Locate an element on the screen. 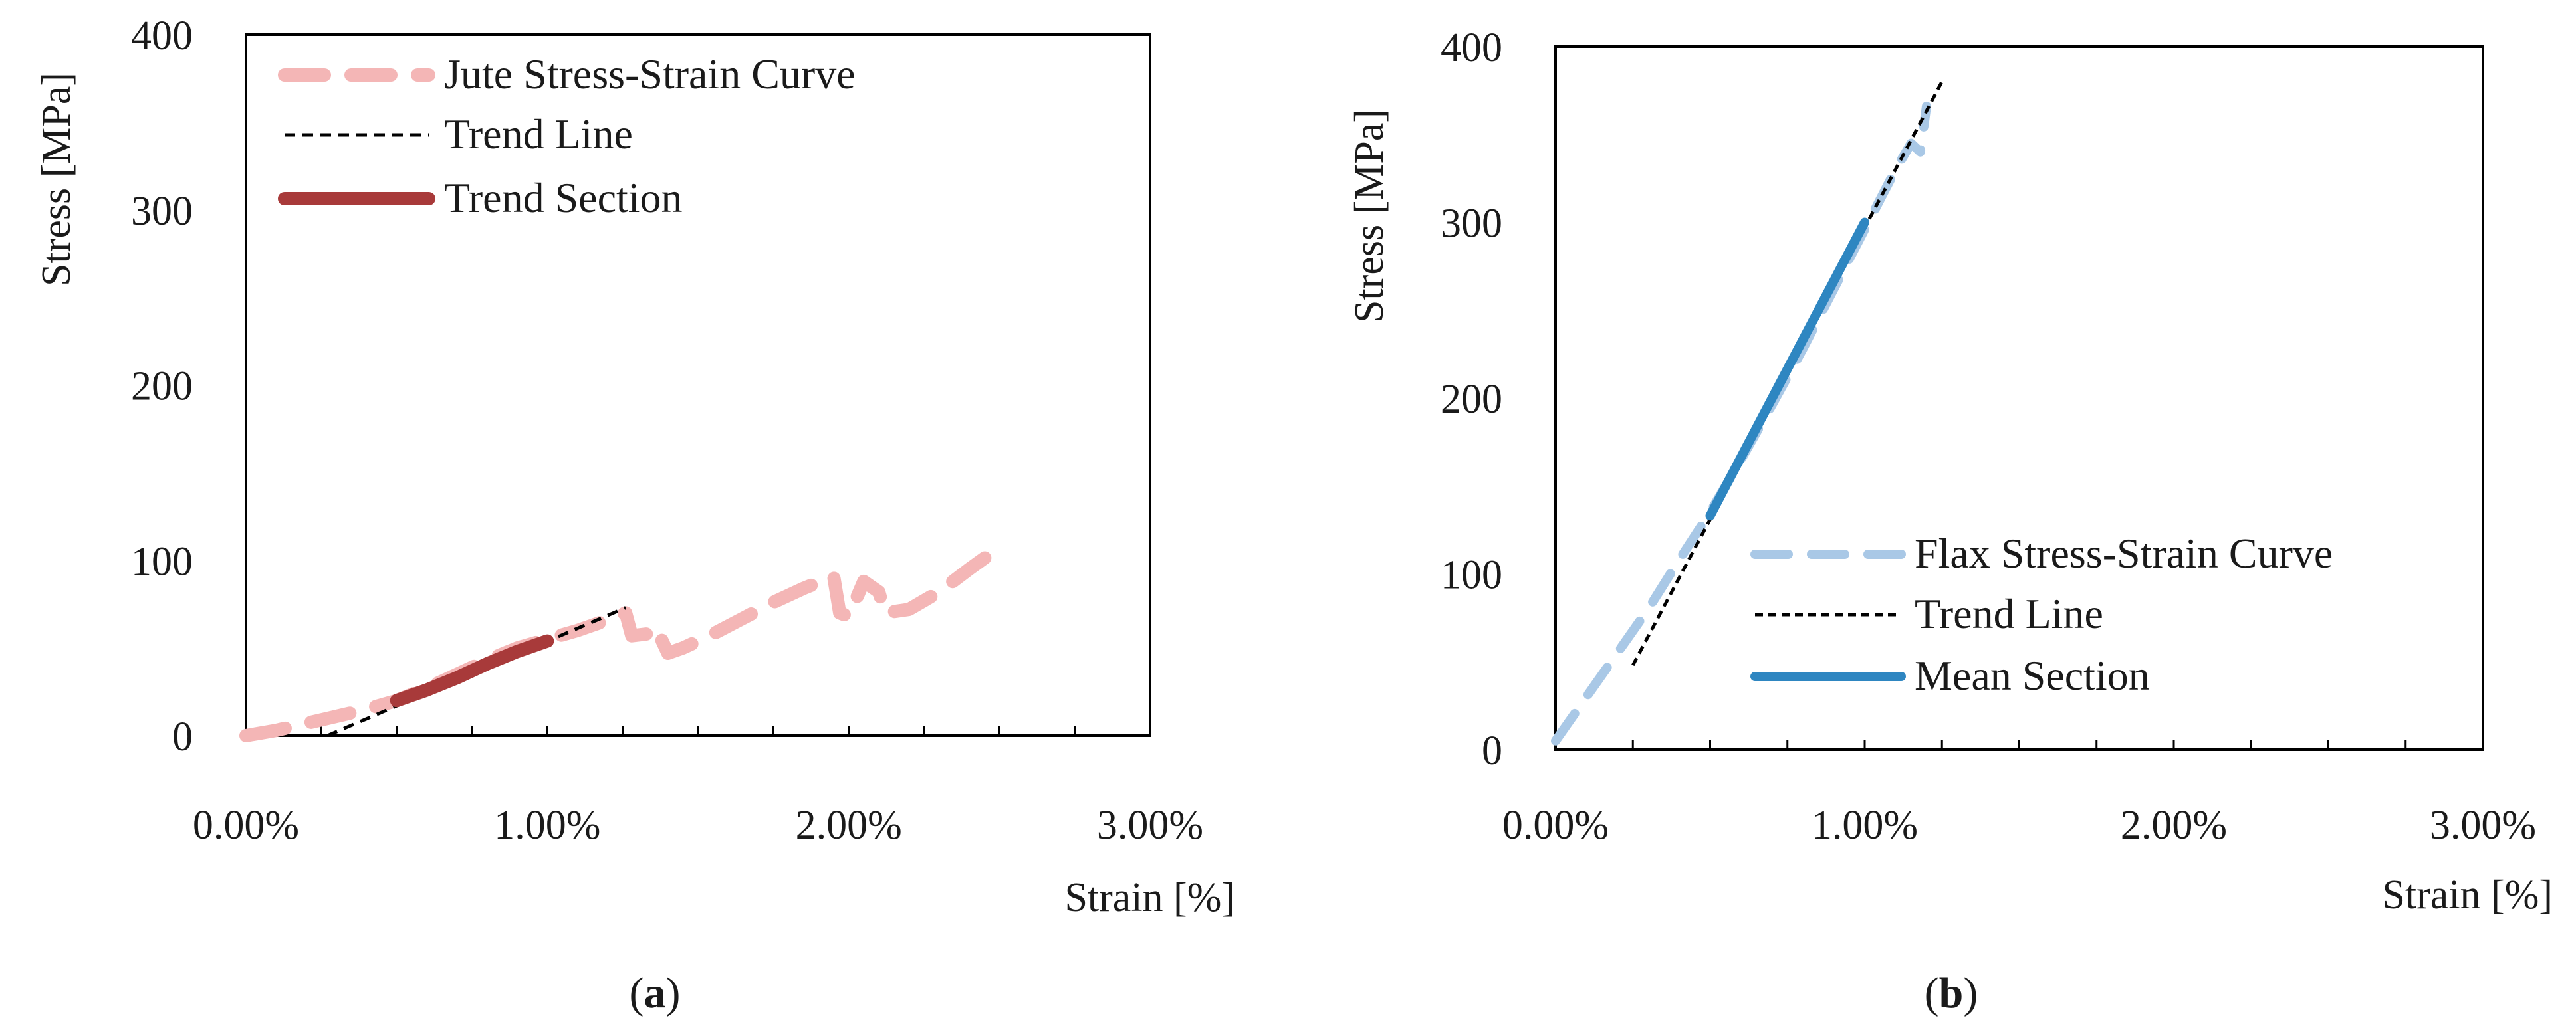 Image resolution: width=2576 pixels, height=1034 pixels. flax-stress-strain-curve is located at coordinates (1741, 423).